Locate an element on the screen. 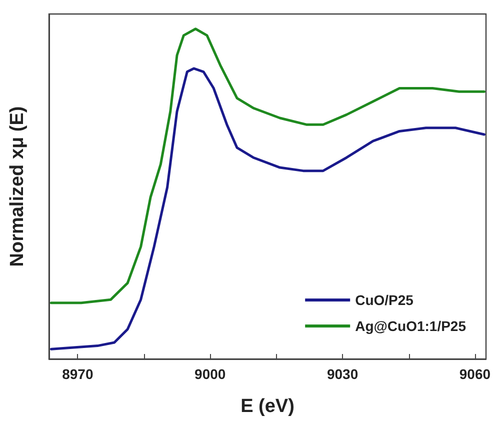 The width and height of the screenshot is (495, 430). y-axis-title: Normalized xμ (E) is located at coordinates (17, 186).